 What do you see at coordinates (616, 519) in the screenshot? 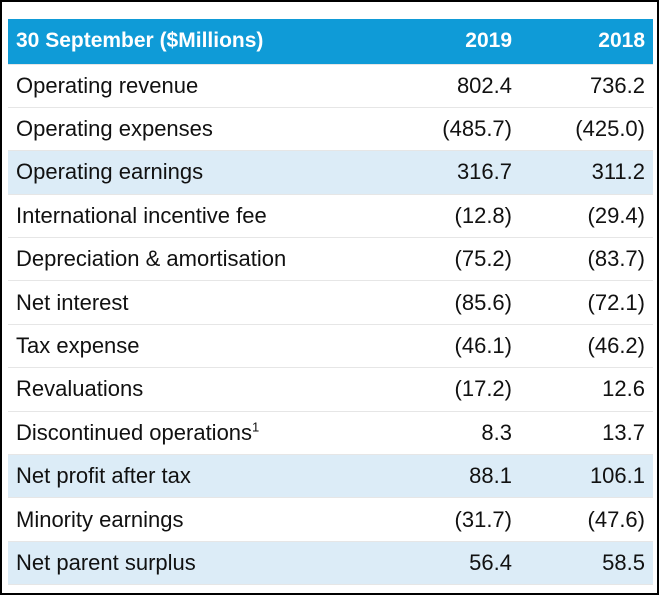
I see `value-2018: (47.6)` at bounding box center [616, 519].